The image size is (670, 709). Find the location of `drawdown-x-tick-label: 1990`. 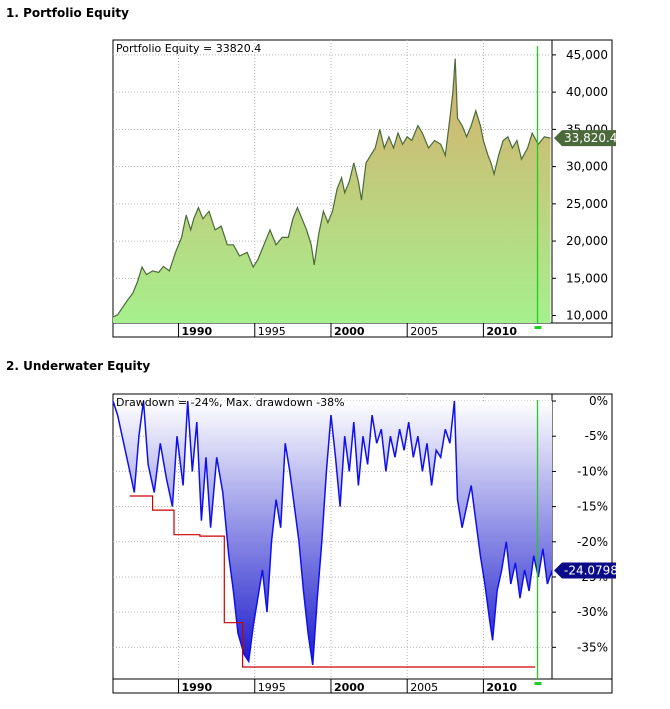

drawdown-x-tick-label: 1990 is located at coordinates (197, 687).